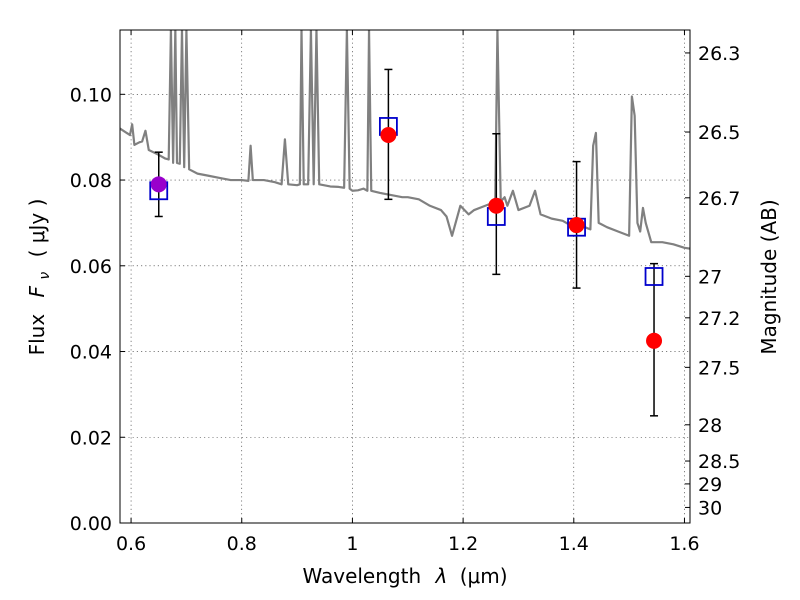  I want to click on x-tick-label: 1.2, so click(463, 544).